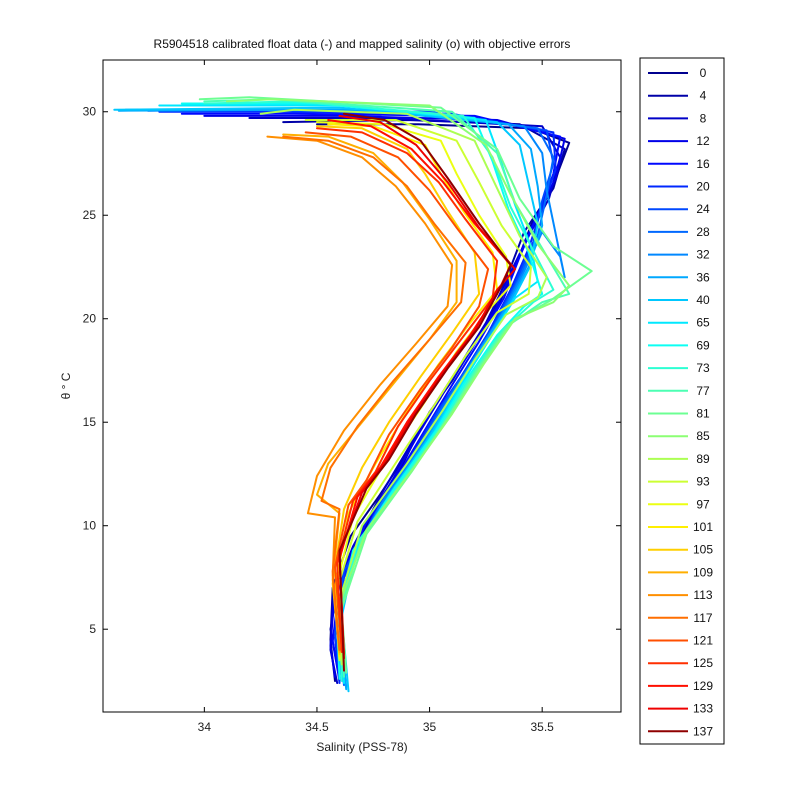  Describe the element at coordinates (703, 391) in the screenshot. I see `legend-label-77: 77` at that location.